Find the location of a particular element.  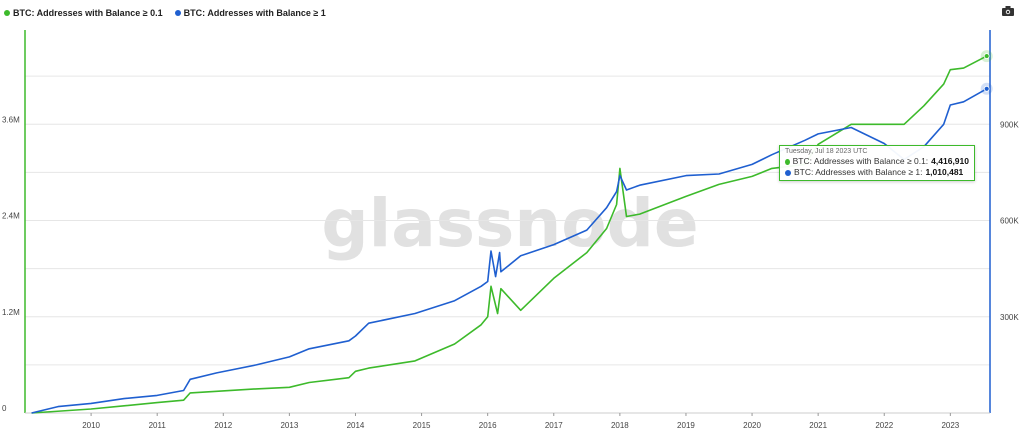

tooltip-dot-green is located at coordinates (787, 161).